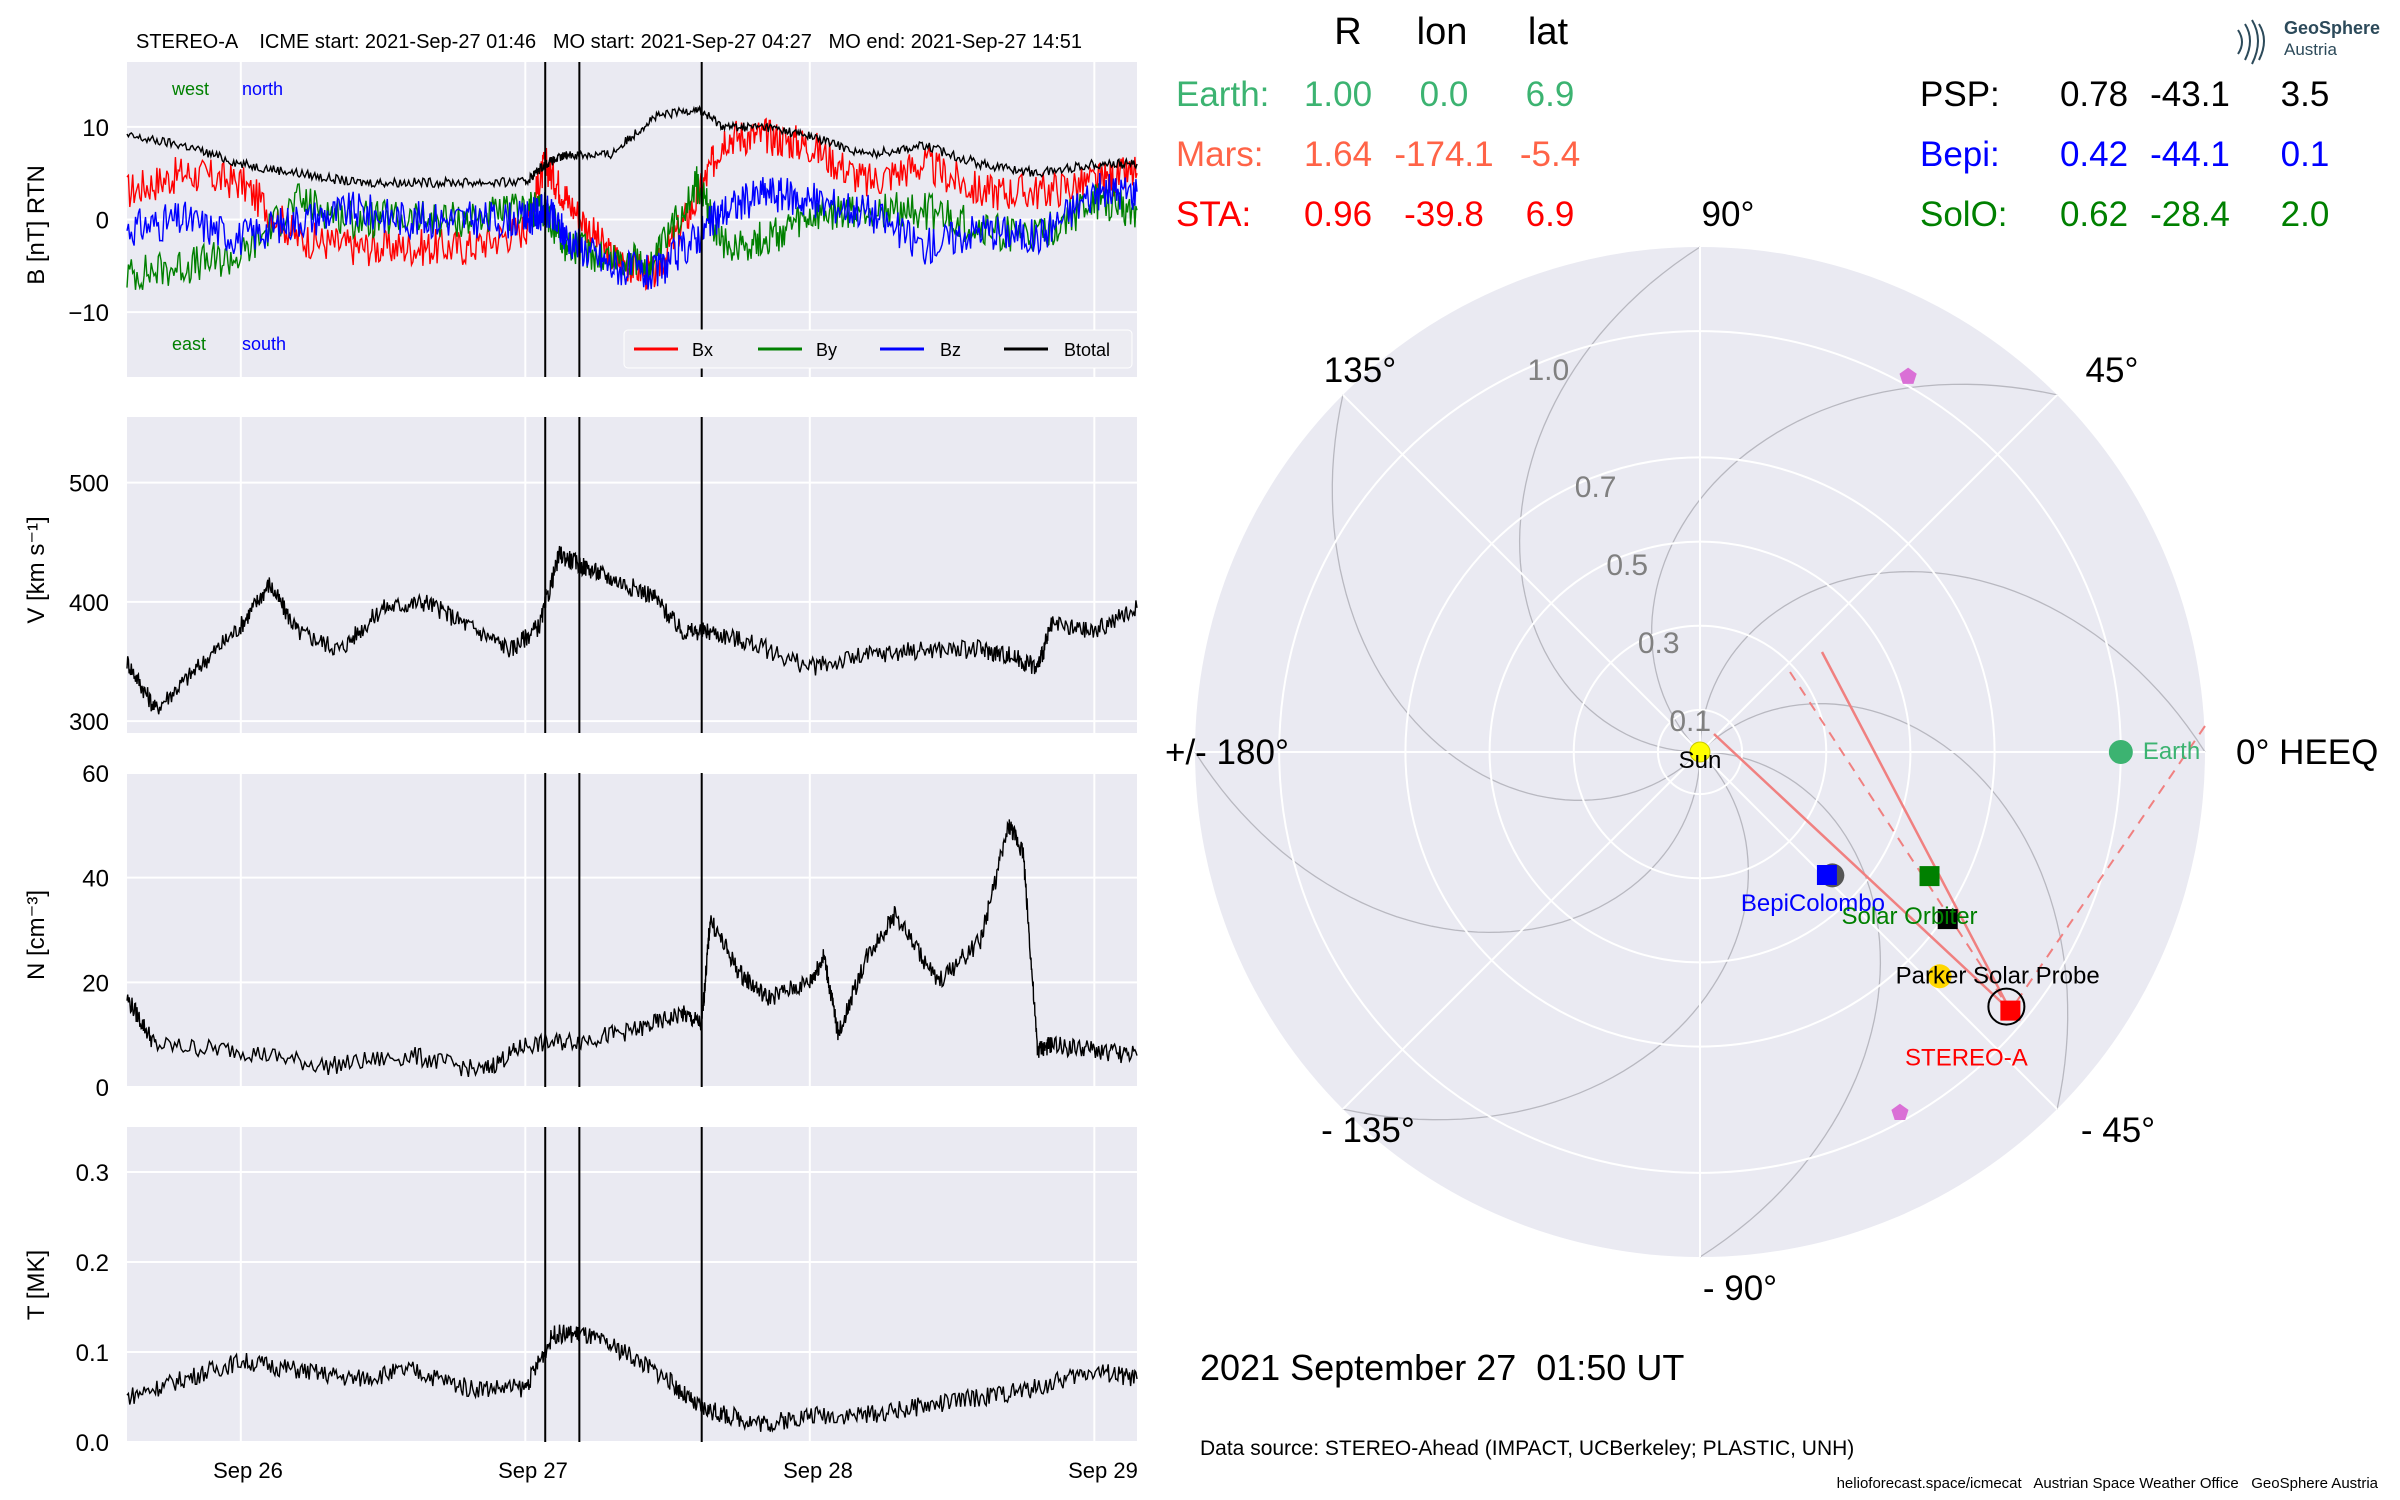 This screenshot has height=1500, width=2400. I want to click on row-name: Mars:, so click(1220, 154).